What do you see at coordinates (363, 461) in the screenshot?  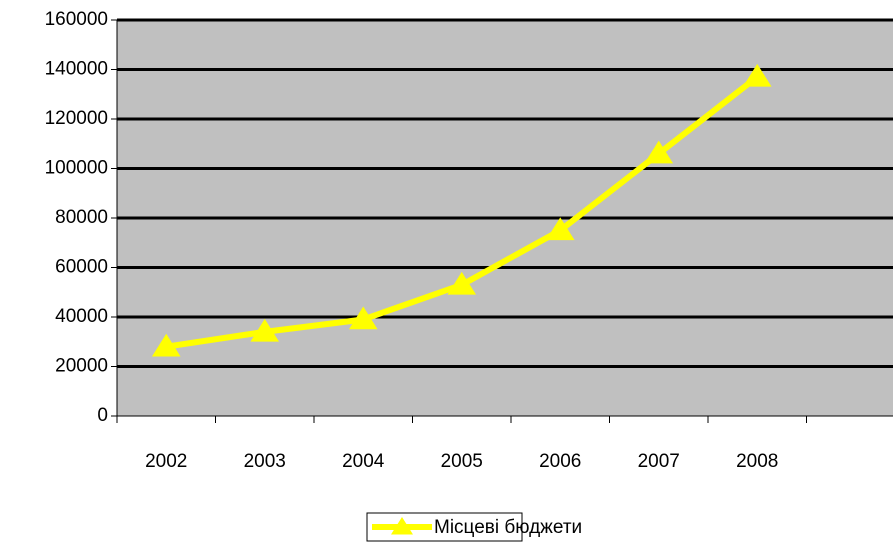 I see `x-tick-label: 2004` at bounding box center [363, 461].